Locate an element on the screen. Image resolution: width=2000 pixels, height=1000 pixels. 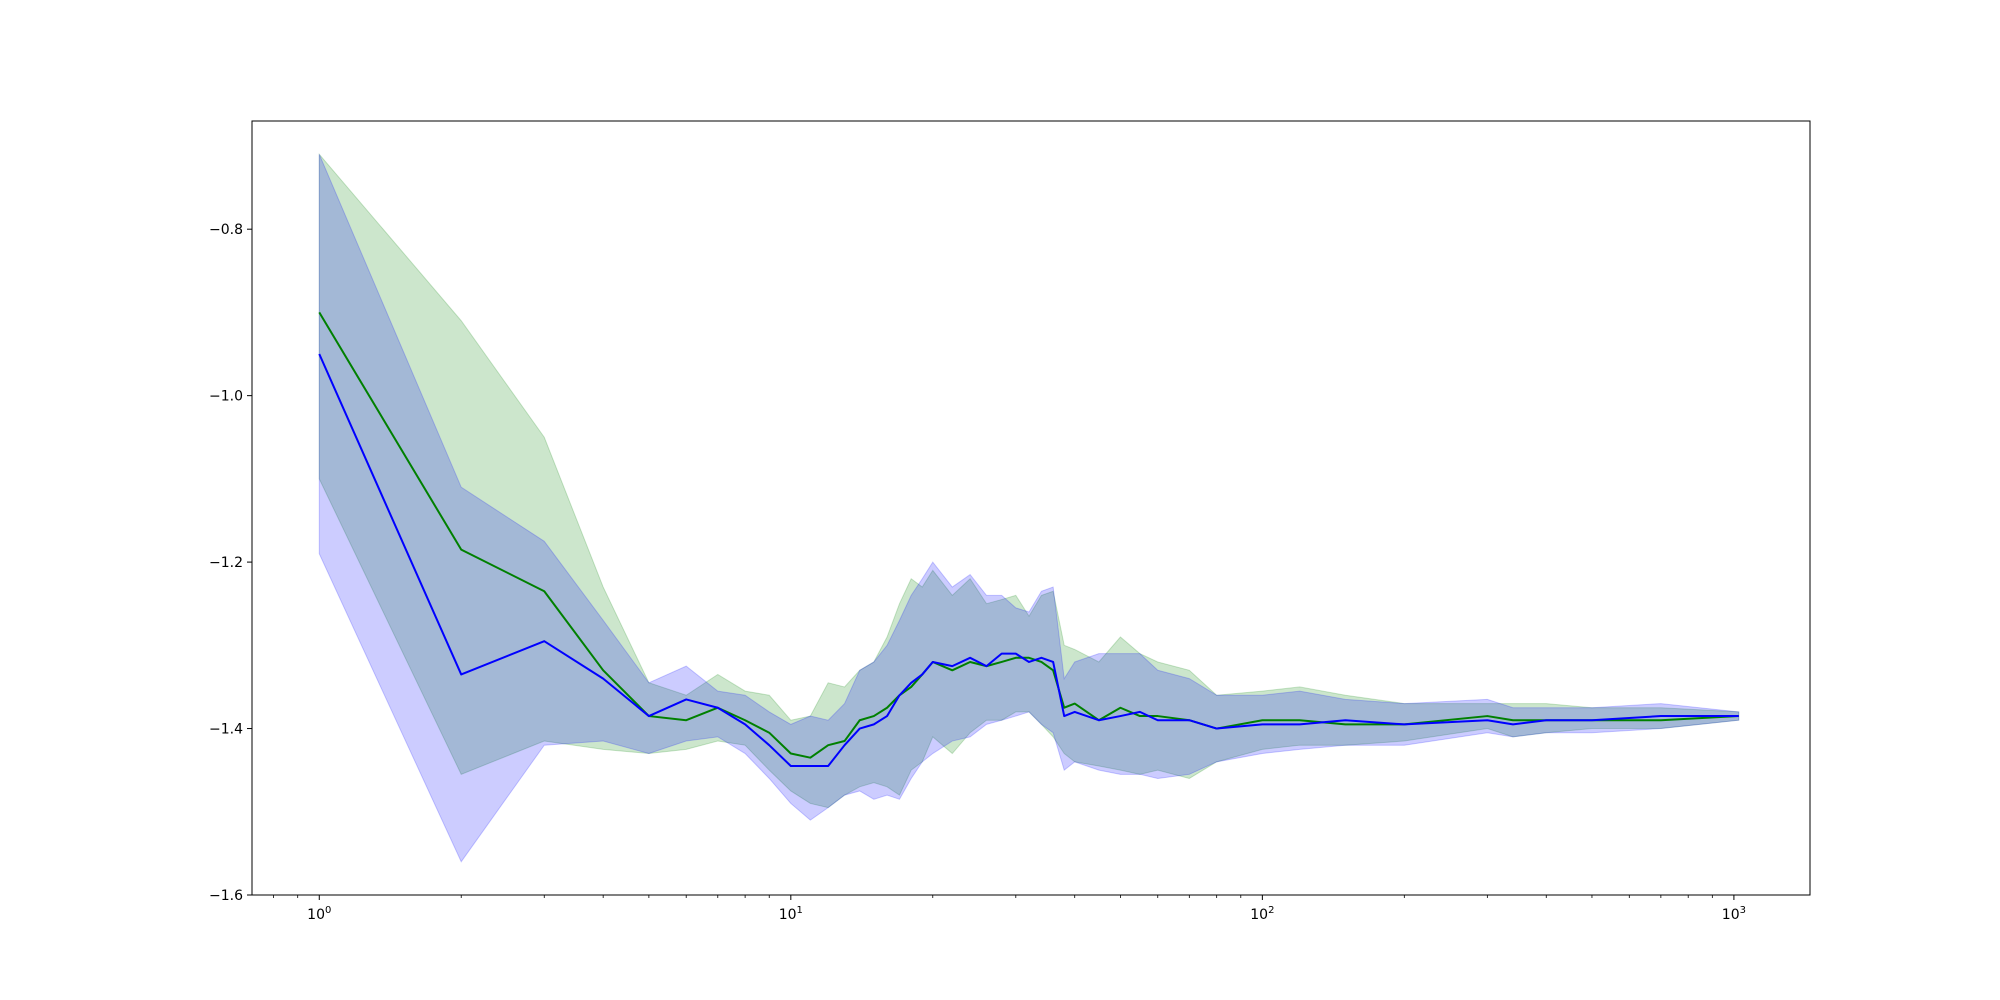
y-tick-label: −1.0 is located at coordinates (226, 397).